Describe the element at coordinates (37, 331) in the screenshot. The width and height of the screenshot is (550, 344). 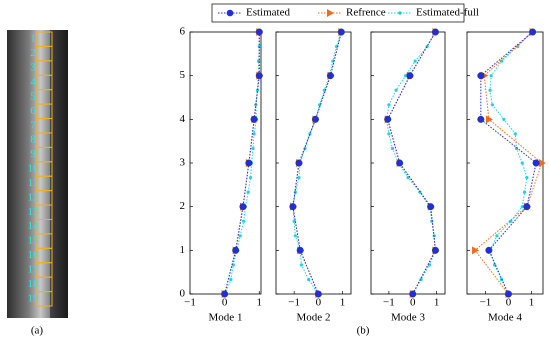
I see `caption-a: (a)` at that location.